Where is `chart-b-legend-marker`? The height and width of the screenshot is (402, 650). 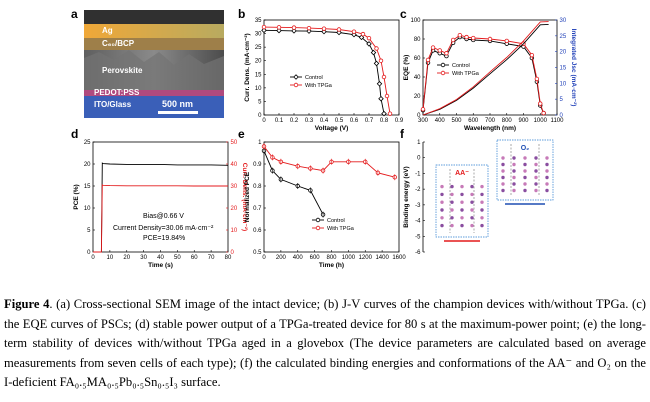 chart-b-legend-marker is located at coordinates (296, 77).